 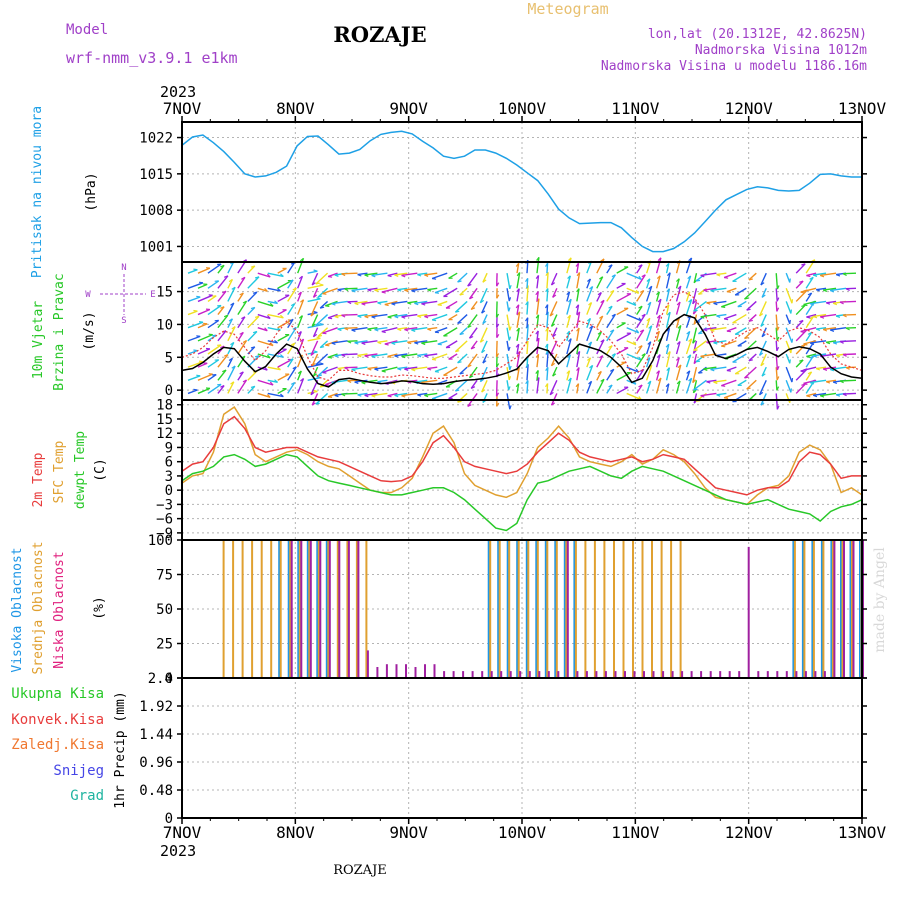 I want to click on y-tick-label: 1015, so click(x=156, y=175).